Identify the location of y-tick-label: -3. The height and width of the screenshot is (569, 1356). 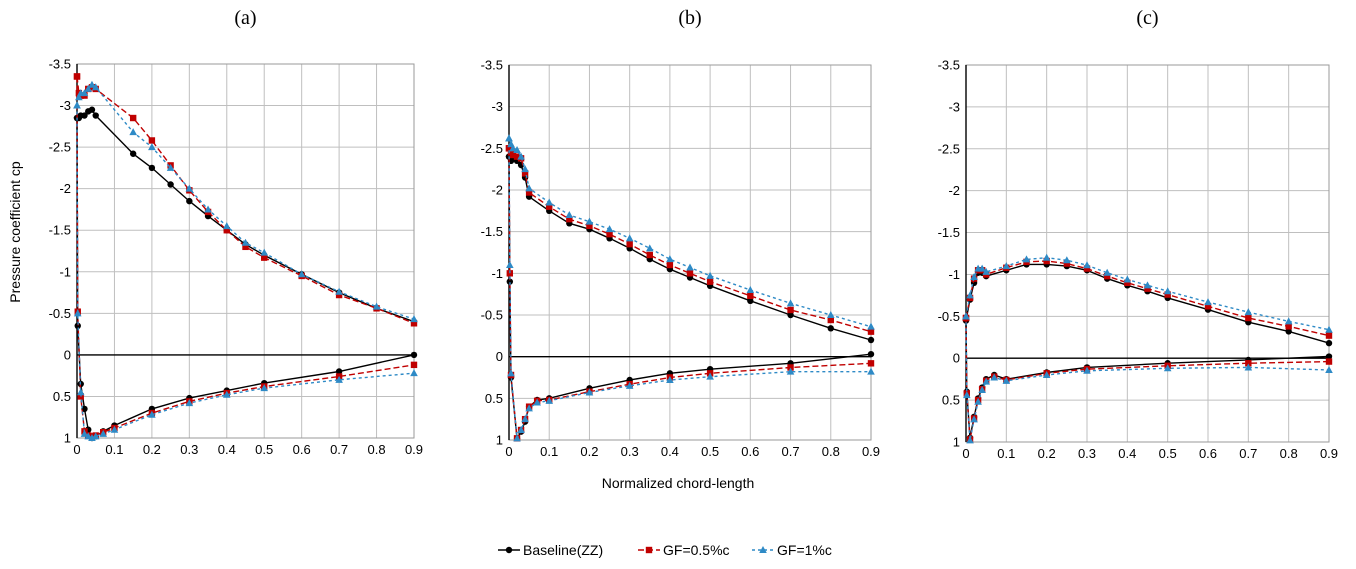
(65, 105).